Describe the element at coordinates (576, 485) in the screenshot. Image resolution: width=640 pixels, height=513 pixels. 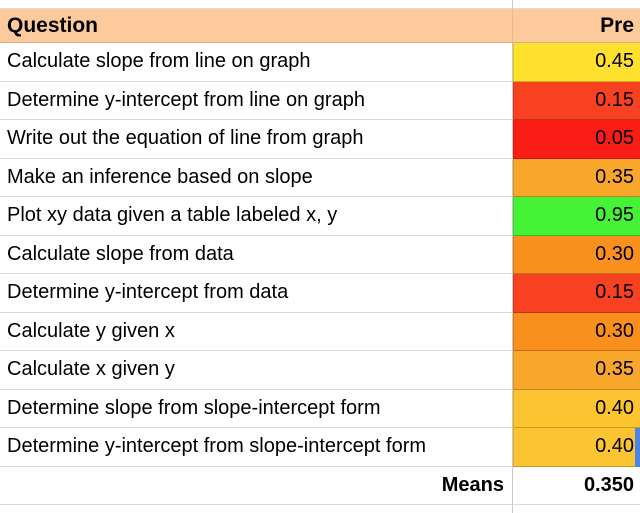
I see `means-value-cell: 0.350` at that location.